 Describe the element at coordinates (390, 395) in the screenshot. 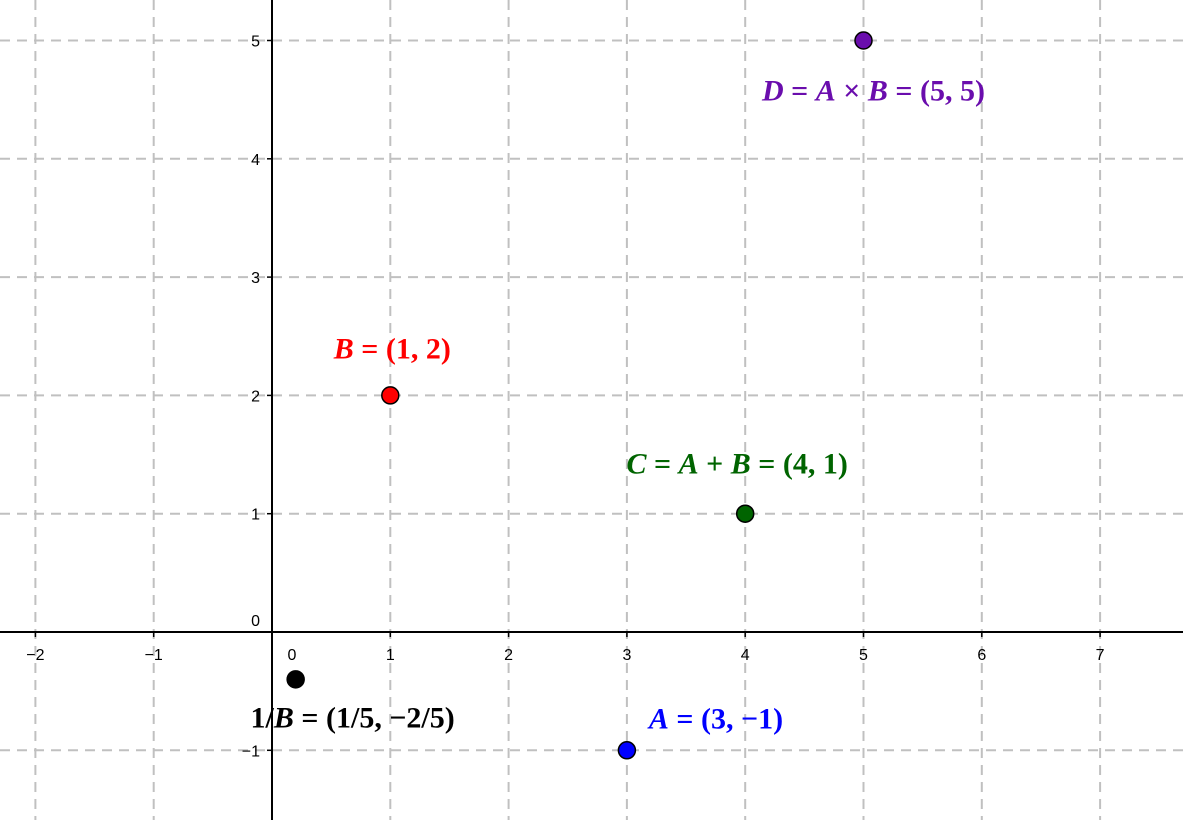

I see `point-b` at that location.